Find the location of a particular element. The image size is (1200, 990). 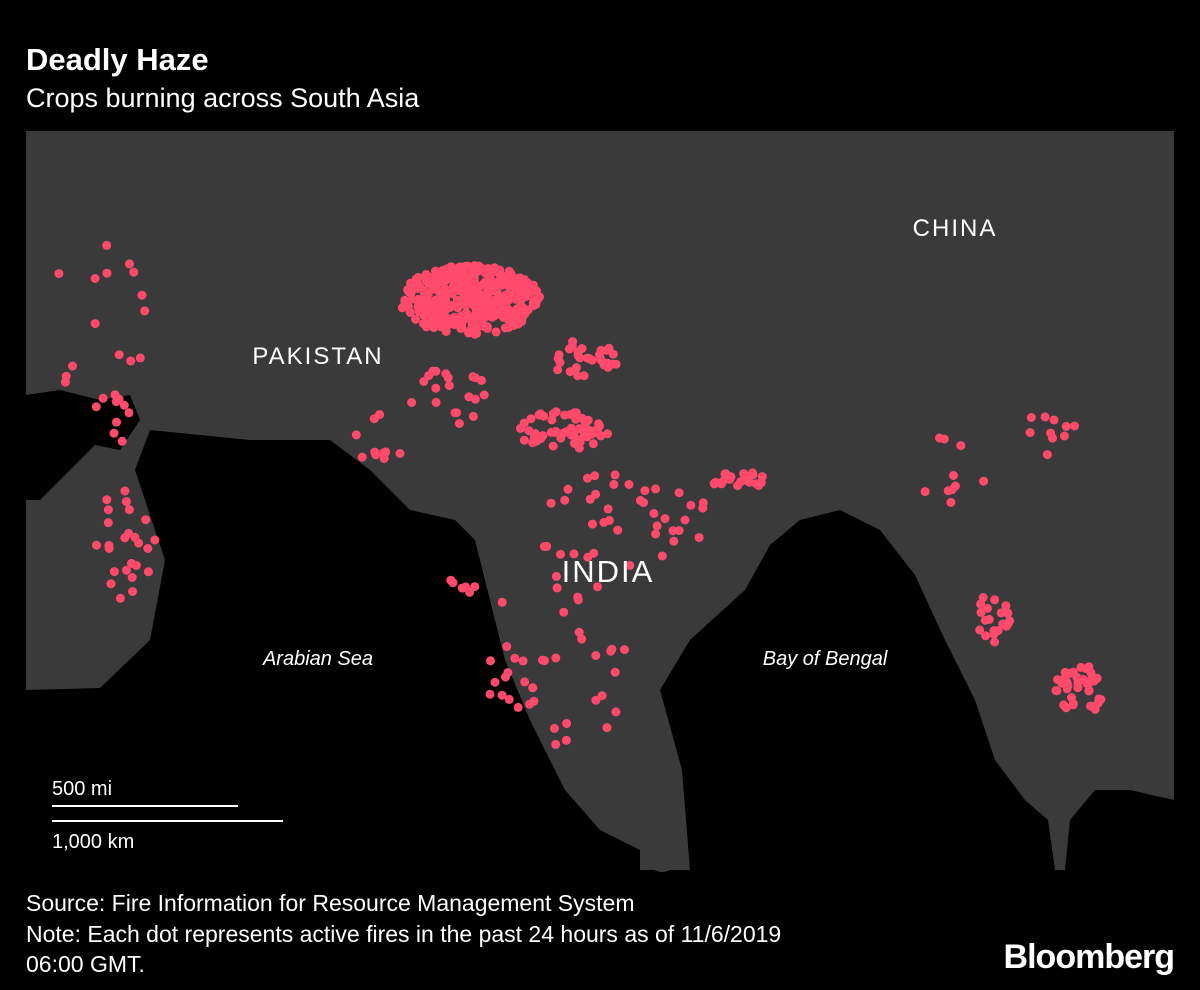

scale-miles: 500 mi is located at coordinates (82, 789).